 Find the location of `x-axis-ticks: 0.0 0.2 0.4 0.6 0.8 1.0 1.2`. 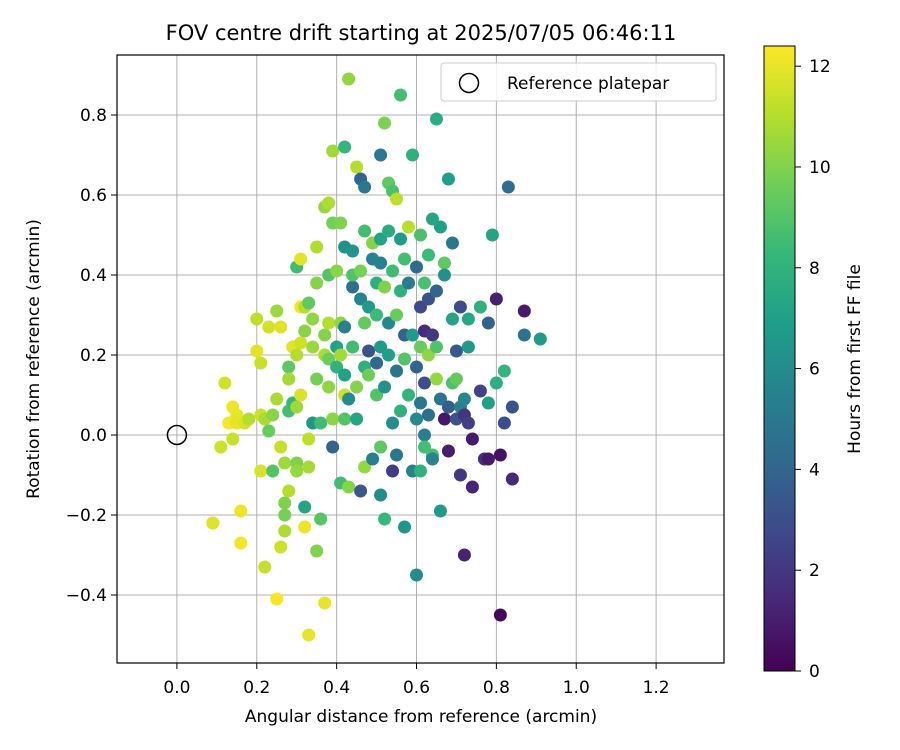

x-axis-ticks: 0.0 0.2 0.4 0.6 0.8 1.0 1.2 is located at coordinates (416, 680).